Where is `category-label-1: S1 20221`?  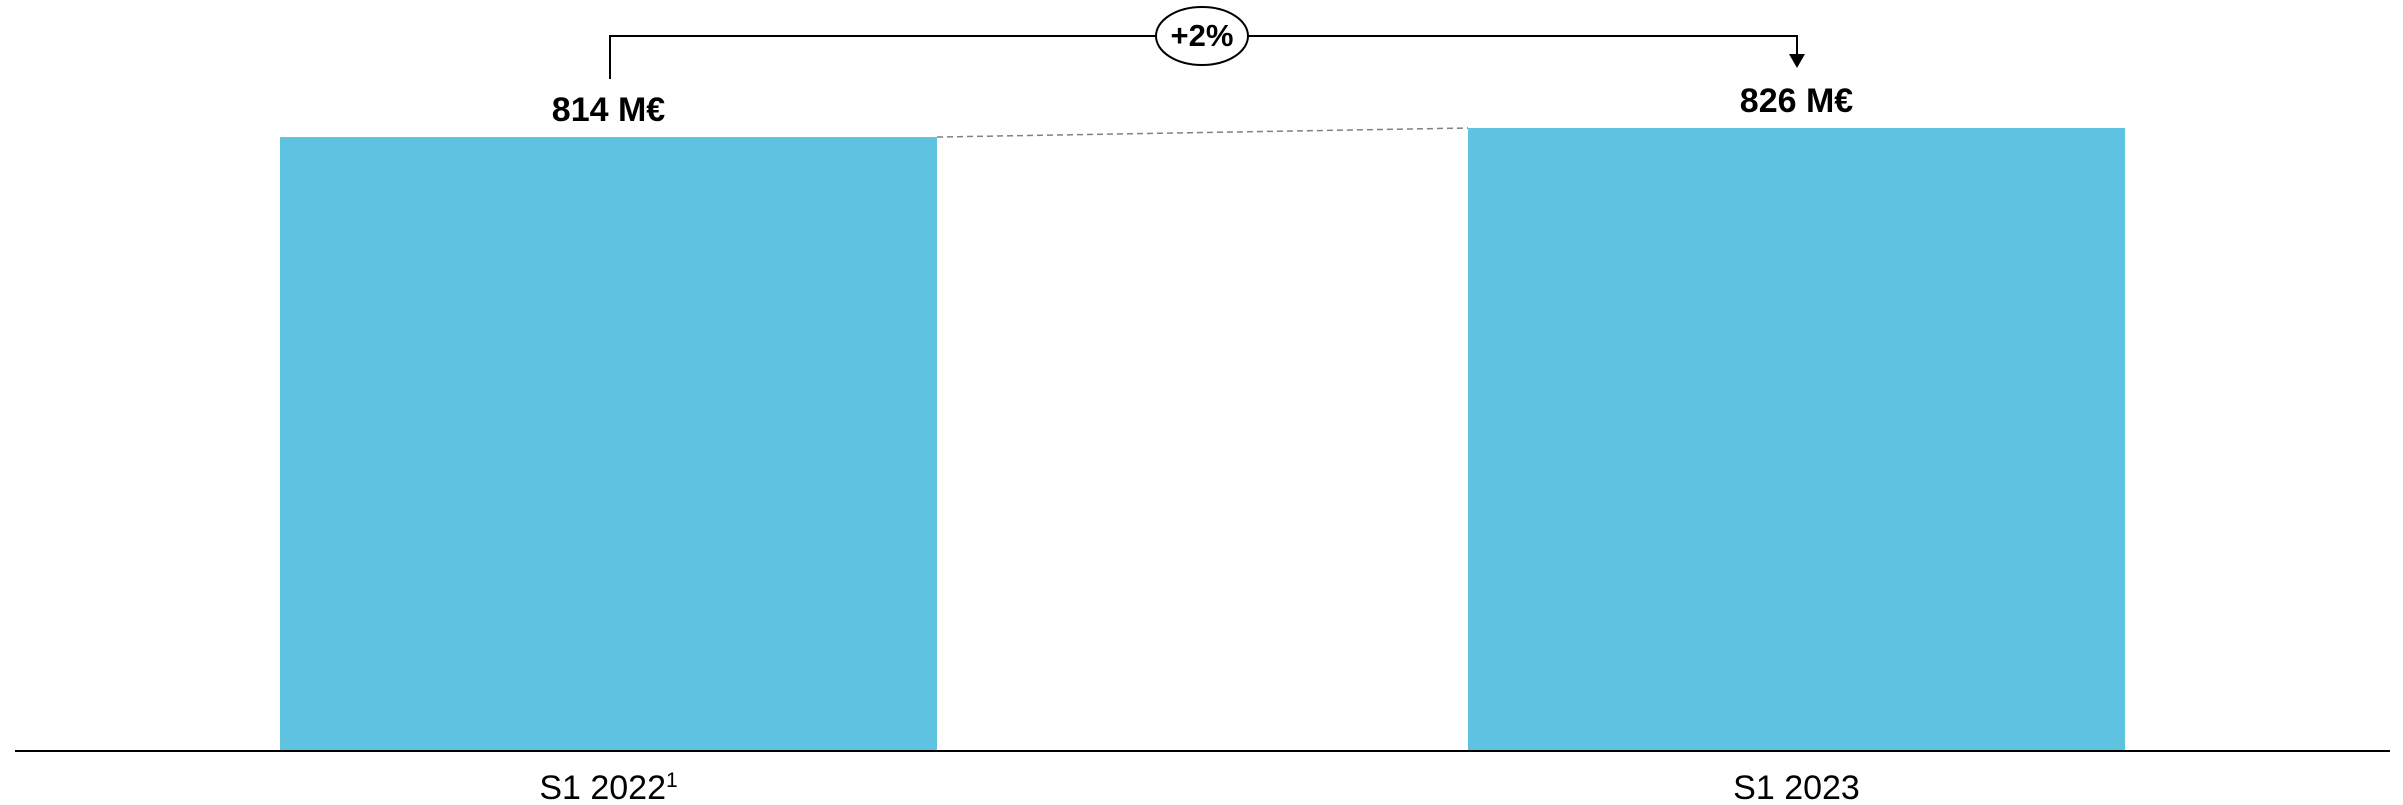
category-label-1: S1 20221 is located at coordinates (608, 787).